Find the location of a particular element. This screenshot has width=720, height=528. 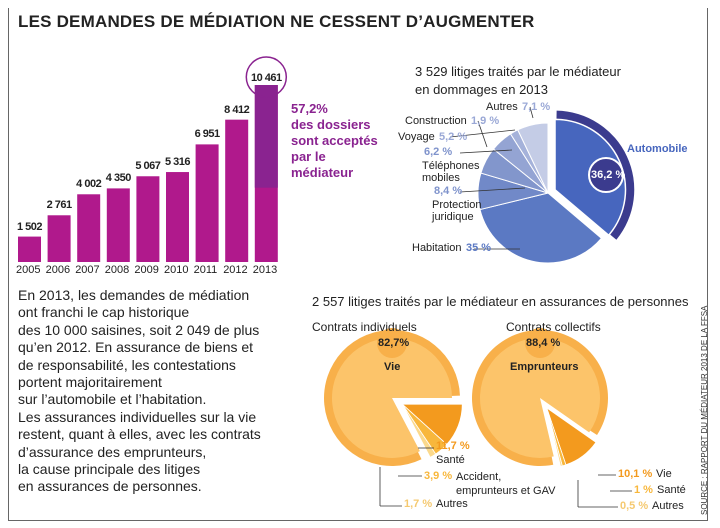

x-tick-label: 2011 is located at coordinates (205, 270).